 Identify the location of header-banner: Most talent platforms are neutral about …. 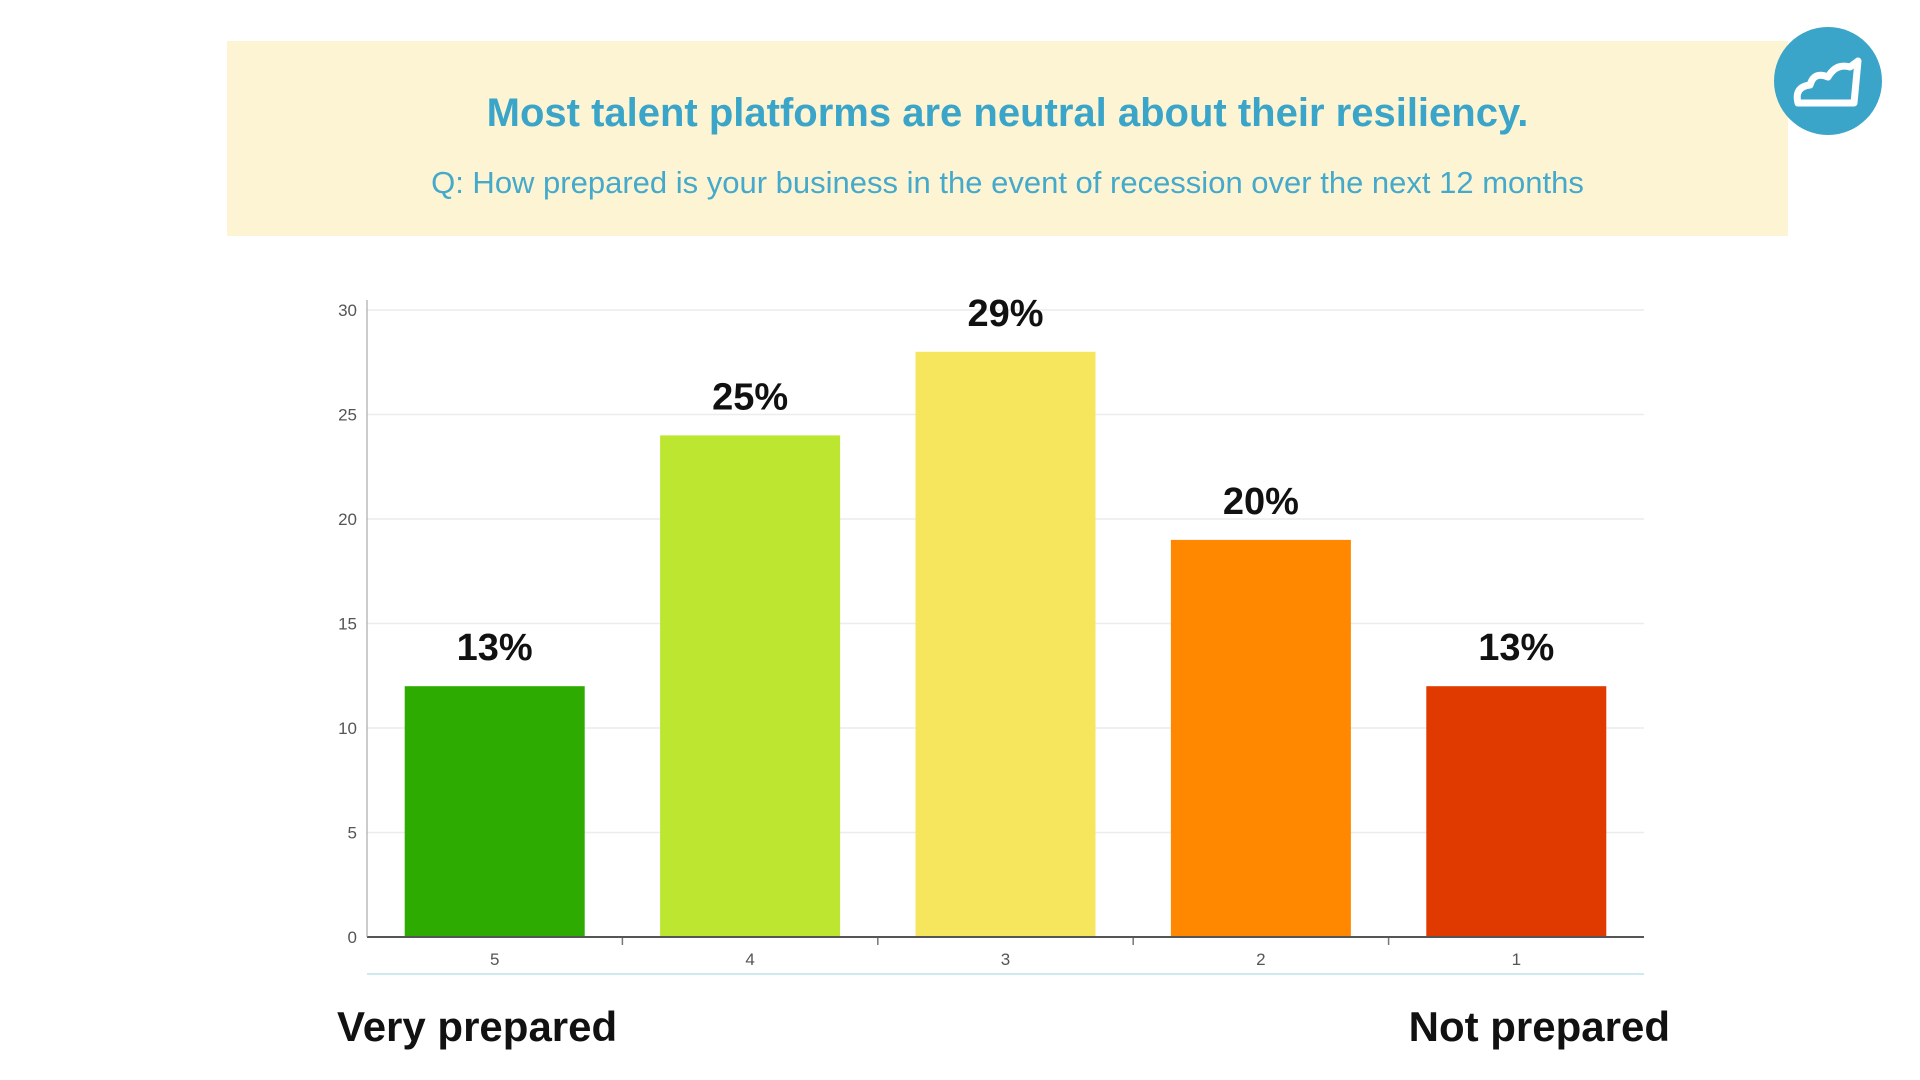
(1007, 138).